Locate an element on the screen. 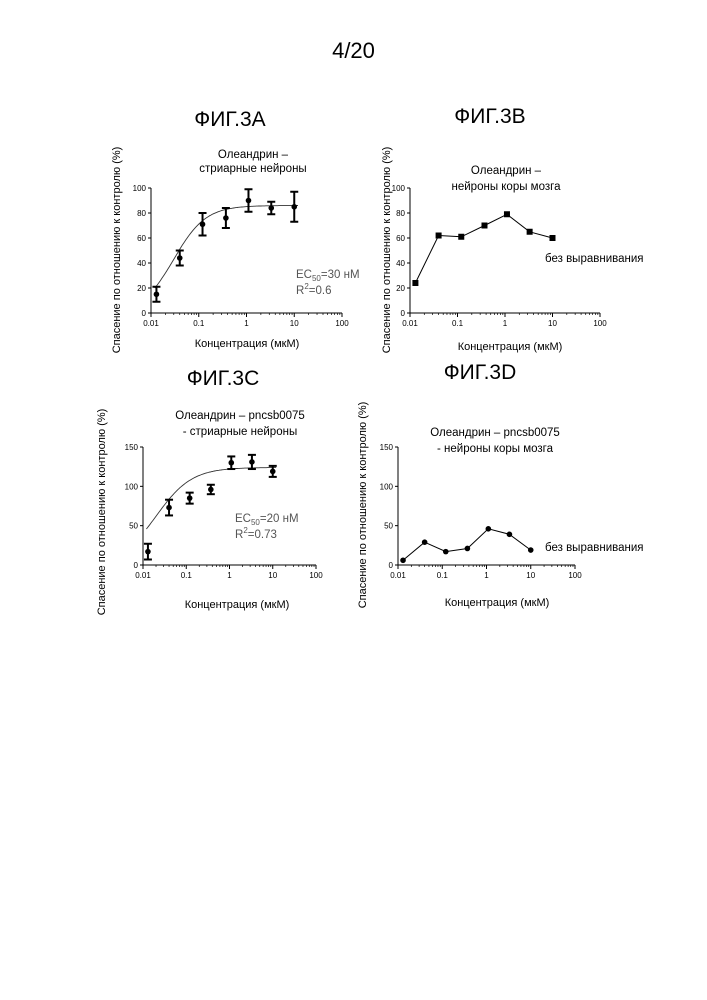  y-tick-label: 0 is located at coordinates (391, 565).